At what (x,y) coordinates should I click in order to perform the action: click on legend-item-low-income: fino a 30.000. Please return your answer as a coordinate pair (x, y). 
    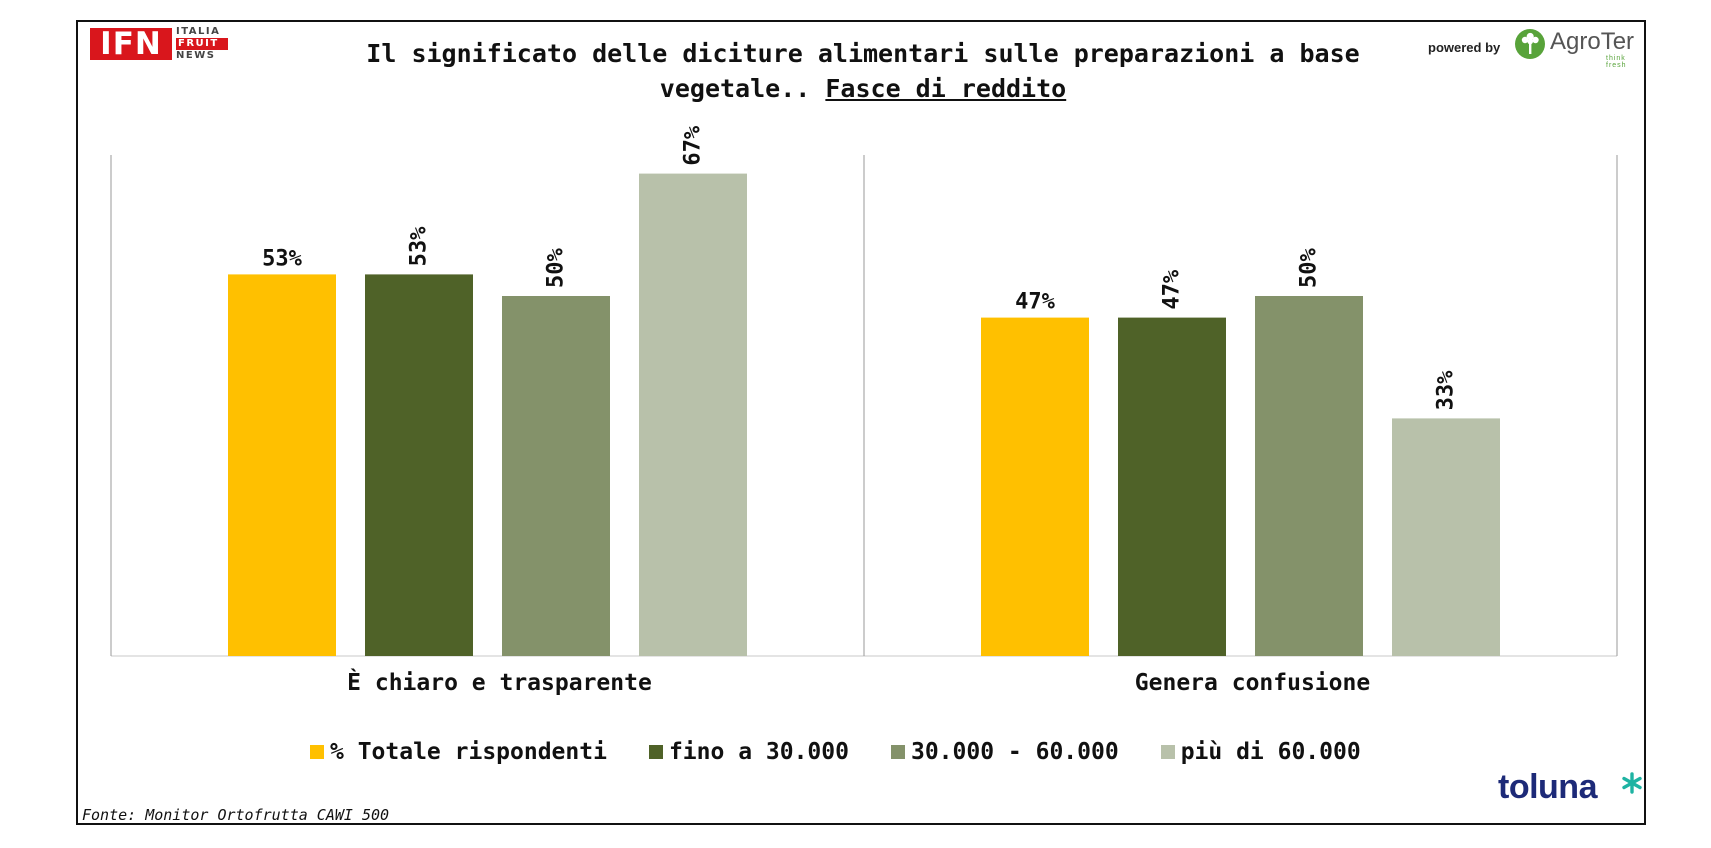
    Looking at the image, I should click on (748, 752).